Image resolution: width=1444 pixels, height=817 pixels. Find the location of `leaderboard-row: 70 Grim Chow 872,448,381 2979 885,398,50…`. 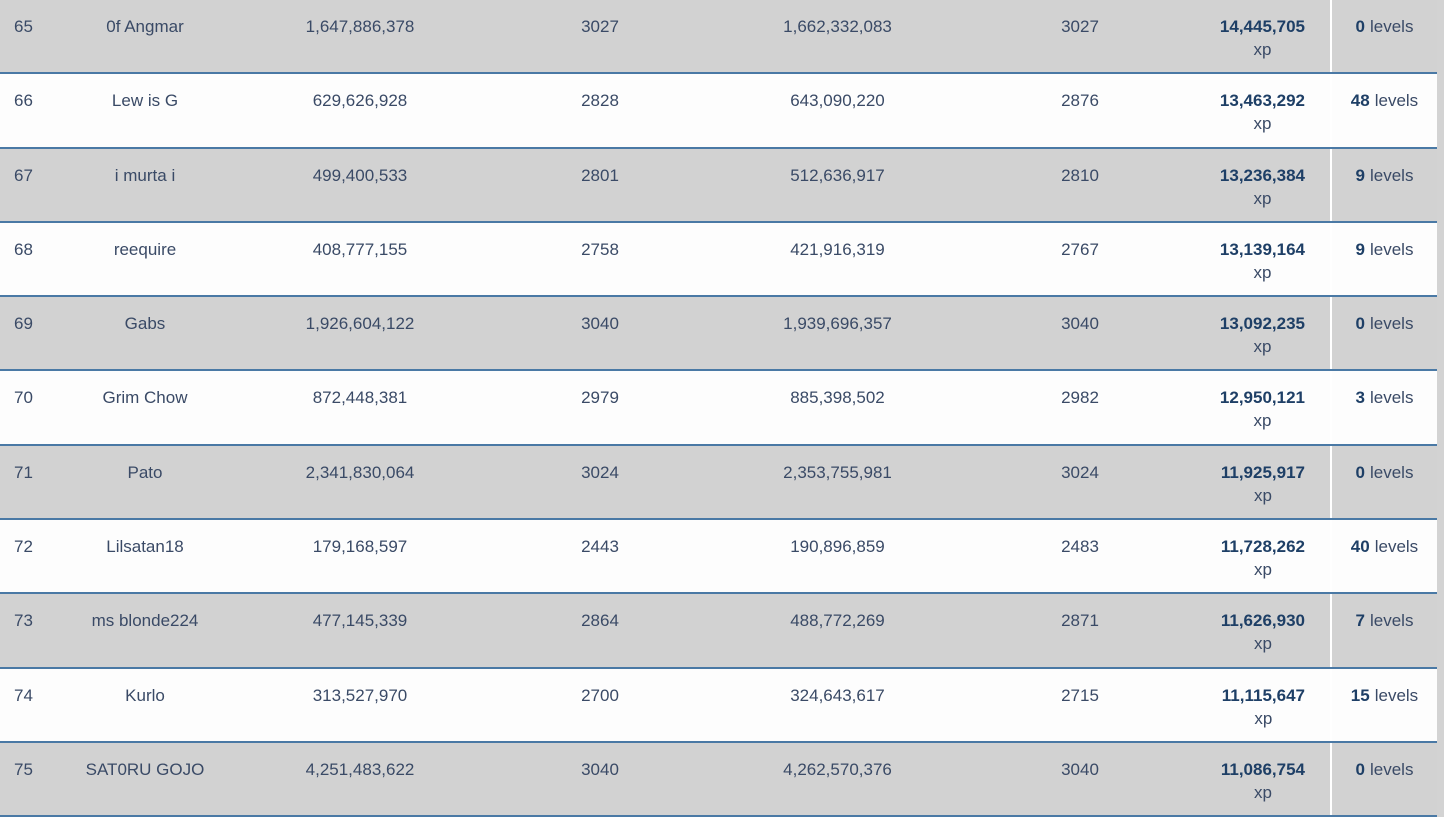

leaderboard-row: 70 Grim Chow 872,448,381 2979 885,398,50… is located at coordinates (718, 408).